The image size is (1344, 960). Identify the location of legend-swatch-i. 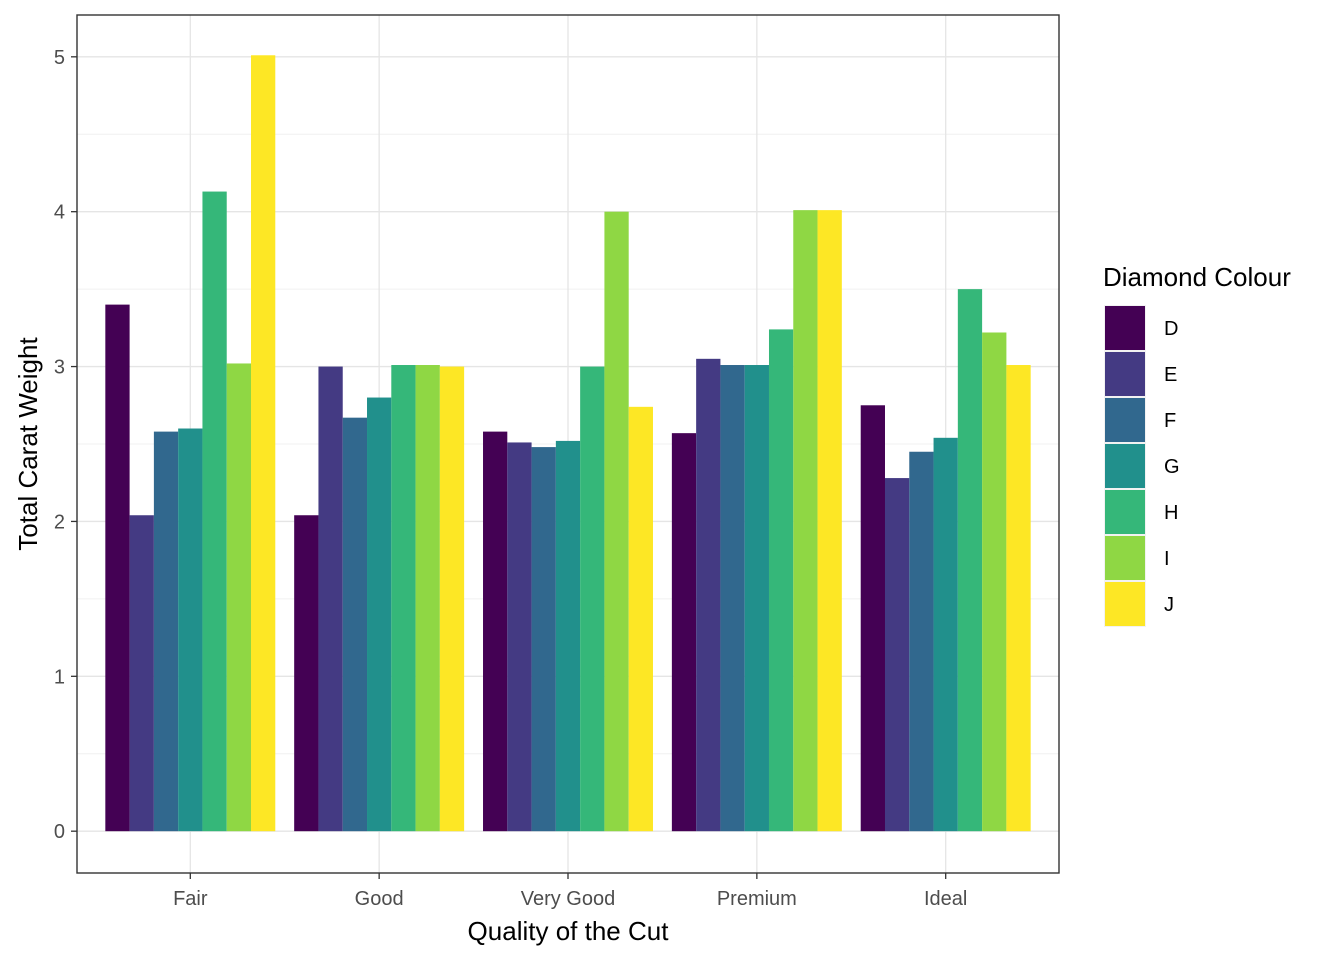
(1125, 558).